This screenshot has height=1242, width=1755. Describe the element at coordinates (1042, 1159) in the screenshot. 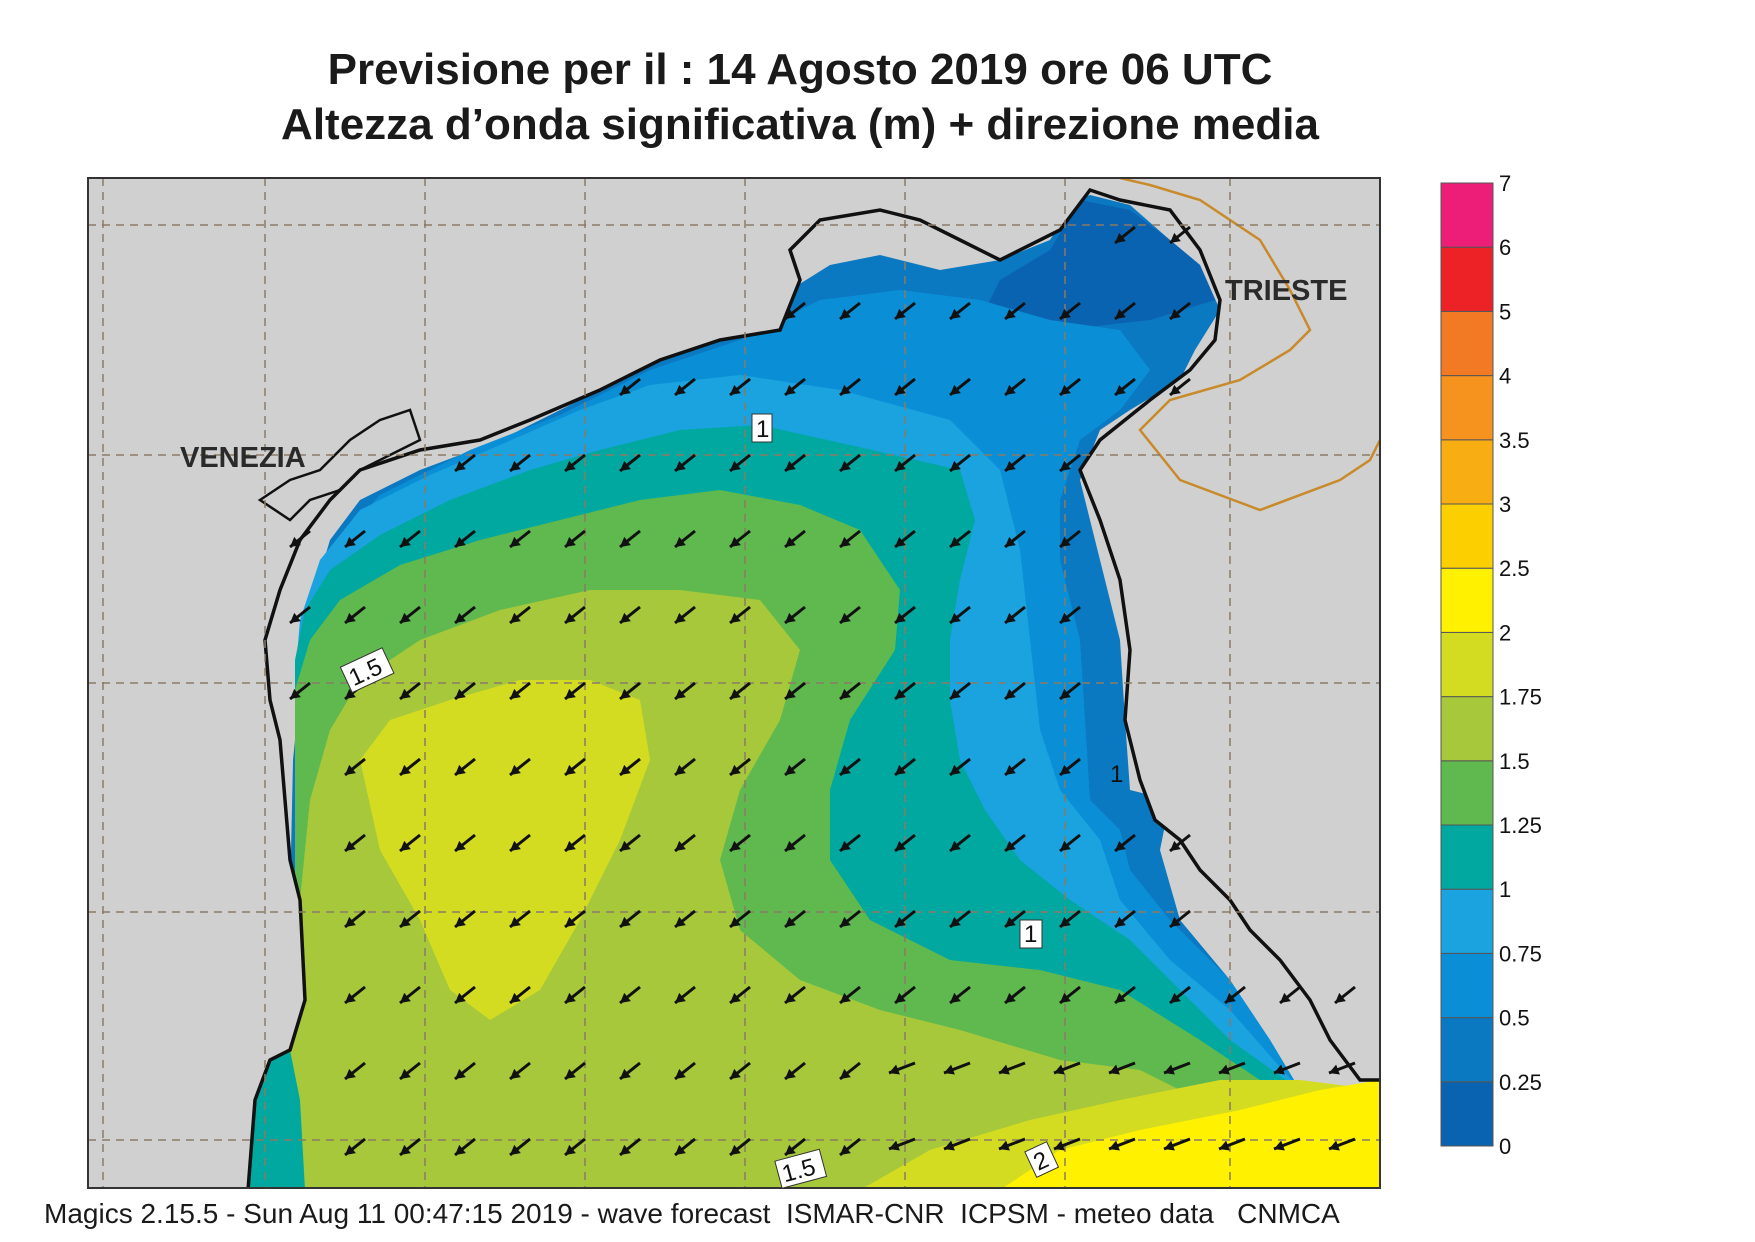

I see `contour-label-6: 2` at that location.